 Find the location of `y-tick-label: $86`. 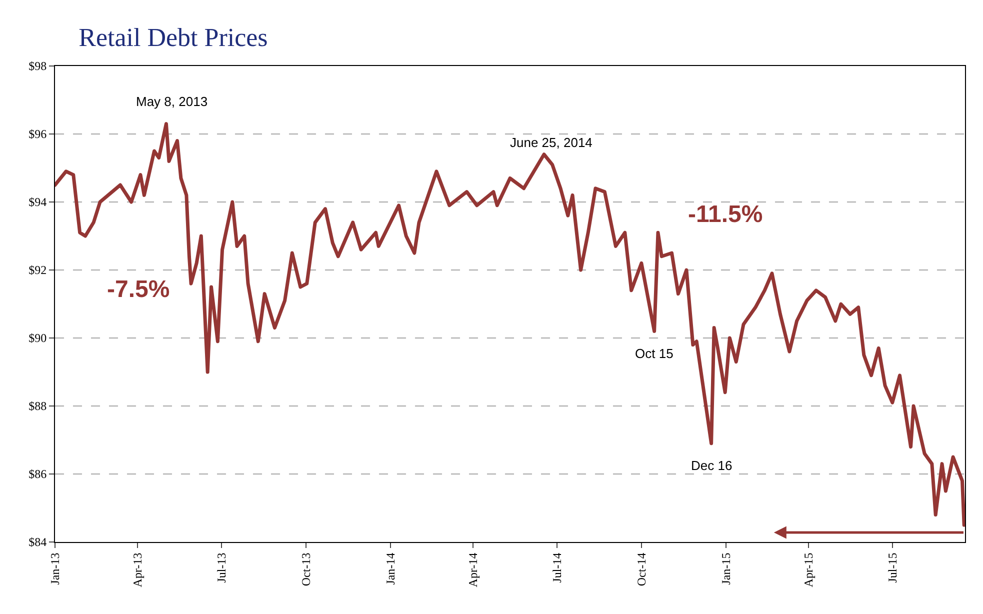

y-tick-label: $86 is located at coordinates (37, 474).